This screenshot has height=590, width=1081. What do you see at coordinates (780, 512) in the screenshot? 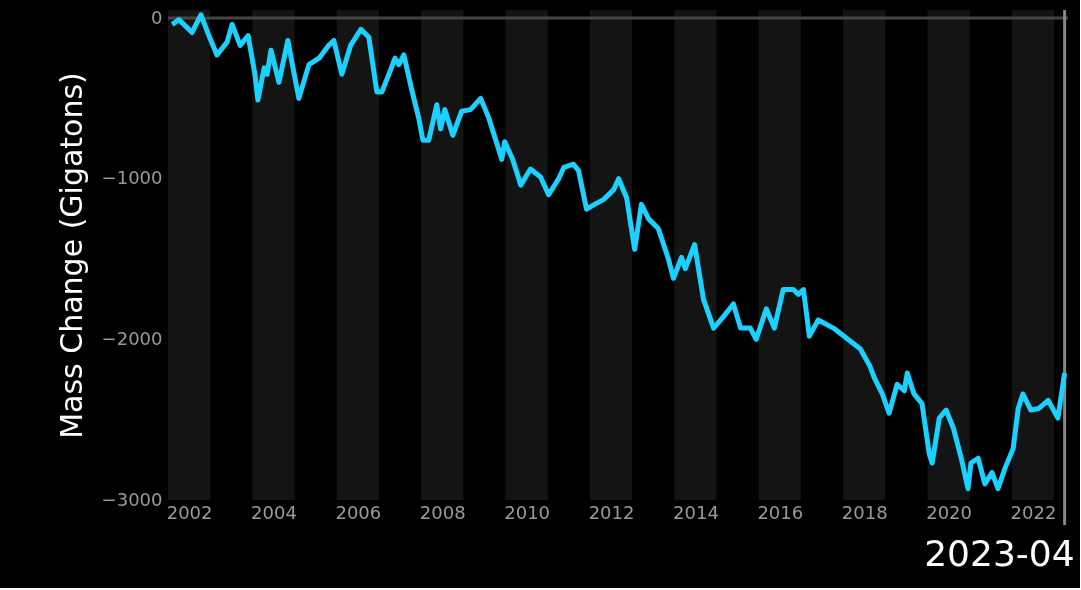
I see `x-tick-label: 2016` at bounding box center [780, 512].